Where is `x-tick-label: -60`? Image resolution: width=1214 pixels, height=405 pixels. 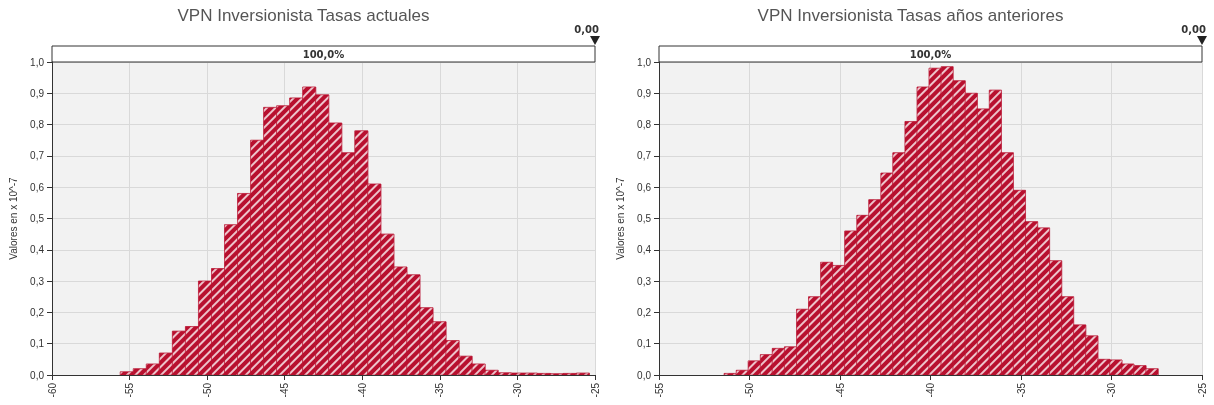
x-tick-label: -60 is located at coordinates (52, 390).